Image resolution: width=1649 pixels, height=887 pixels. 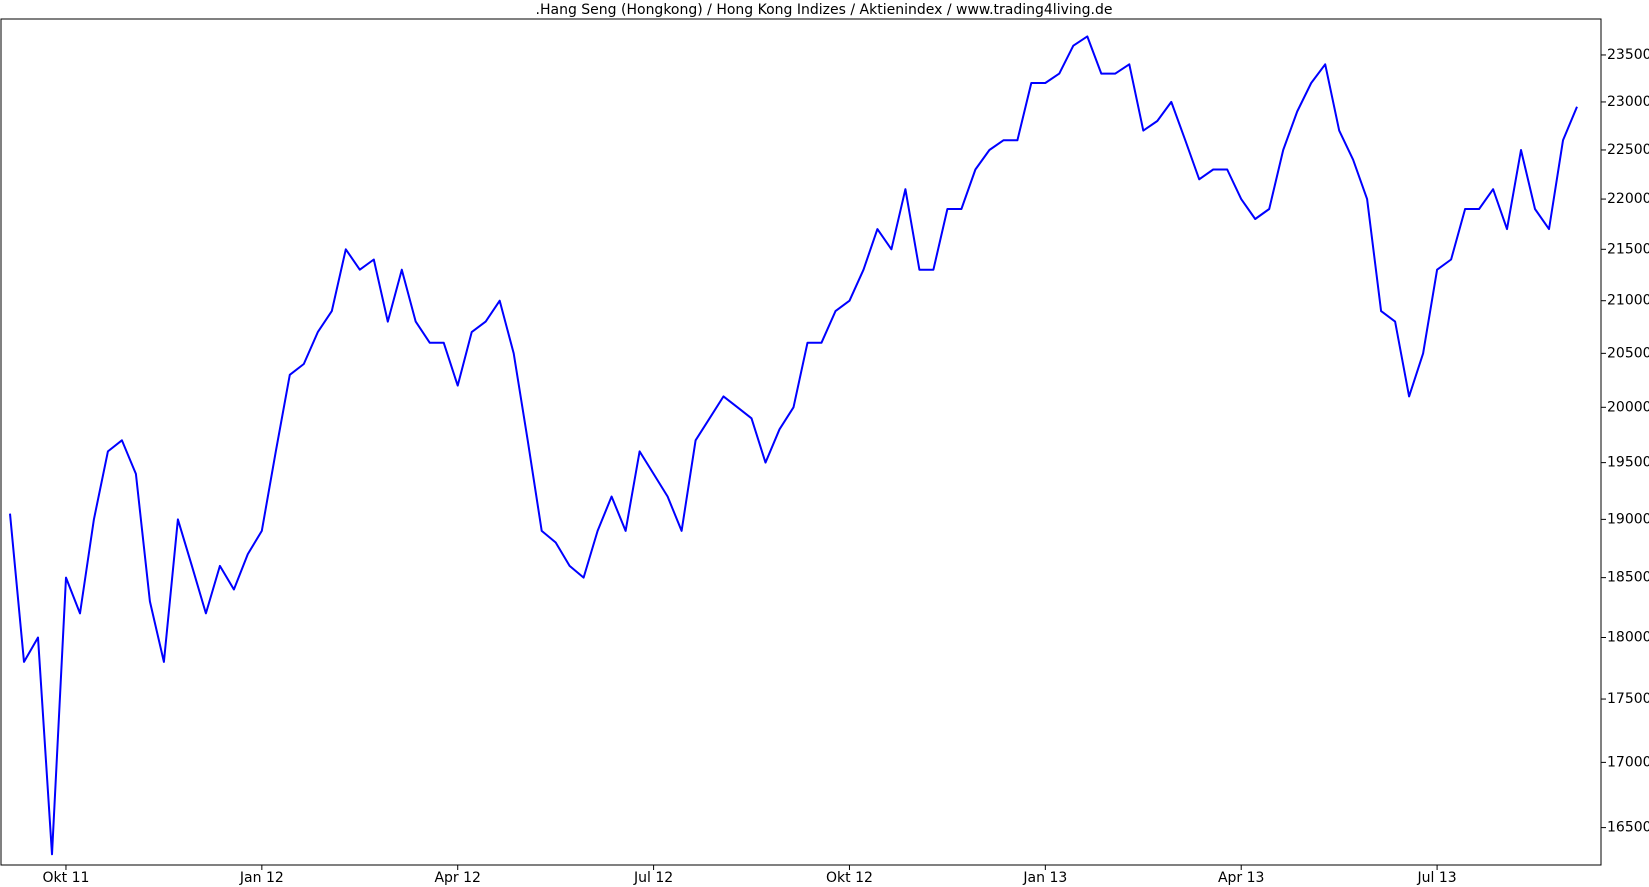 I want to click on x-tick-label: Jan 12, so click(x=261, y=878).